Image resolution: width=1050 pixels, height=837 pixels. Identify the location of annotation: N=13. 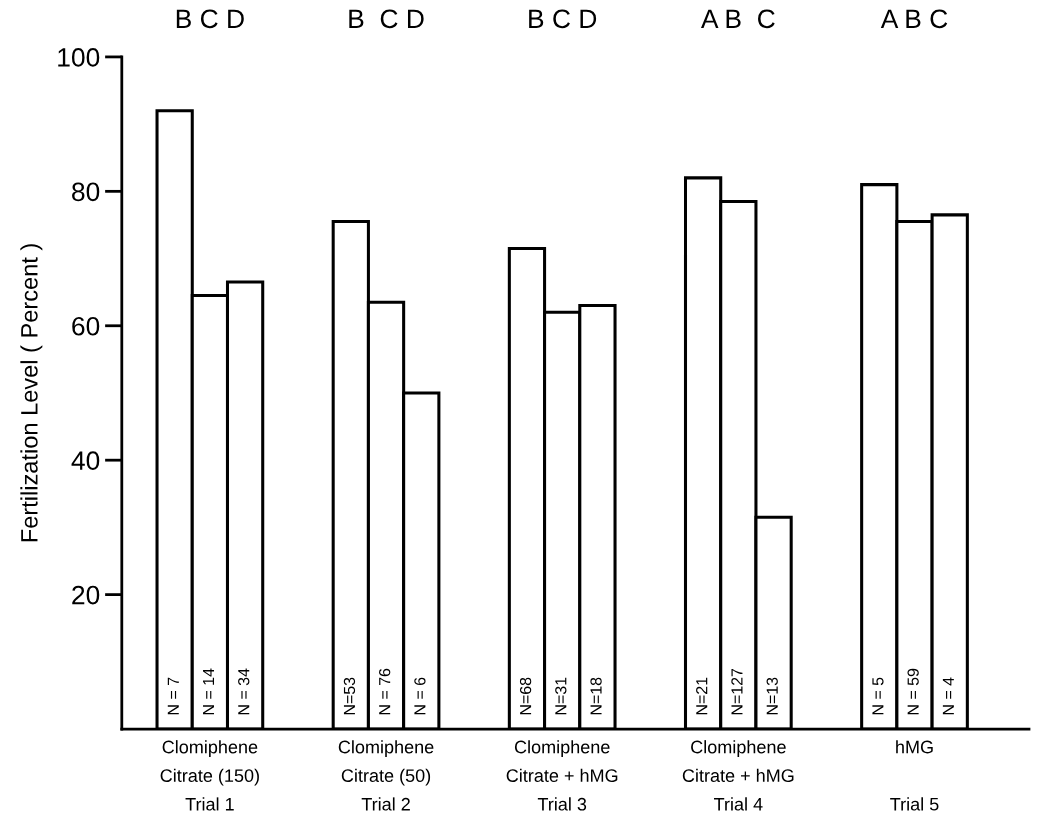
(772, 696).